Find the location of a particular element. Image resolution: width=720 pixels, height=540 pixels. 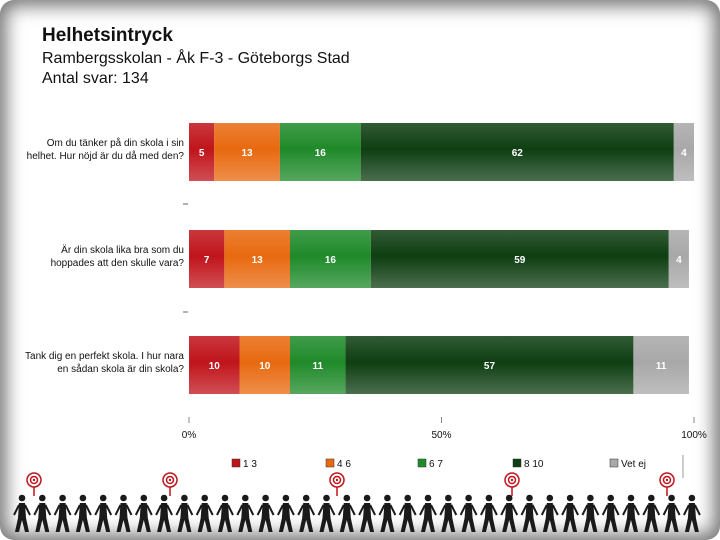

footer-decoration is located at coordinates (357, 502).